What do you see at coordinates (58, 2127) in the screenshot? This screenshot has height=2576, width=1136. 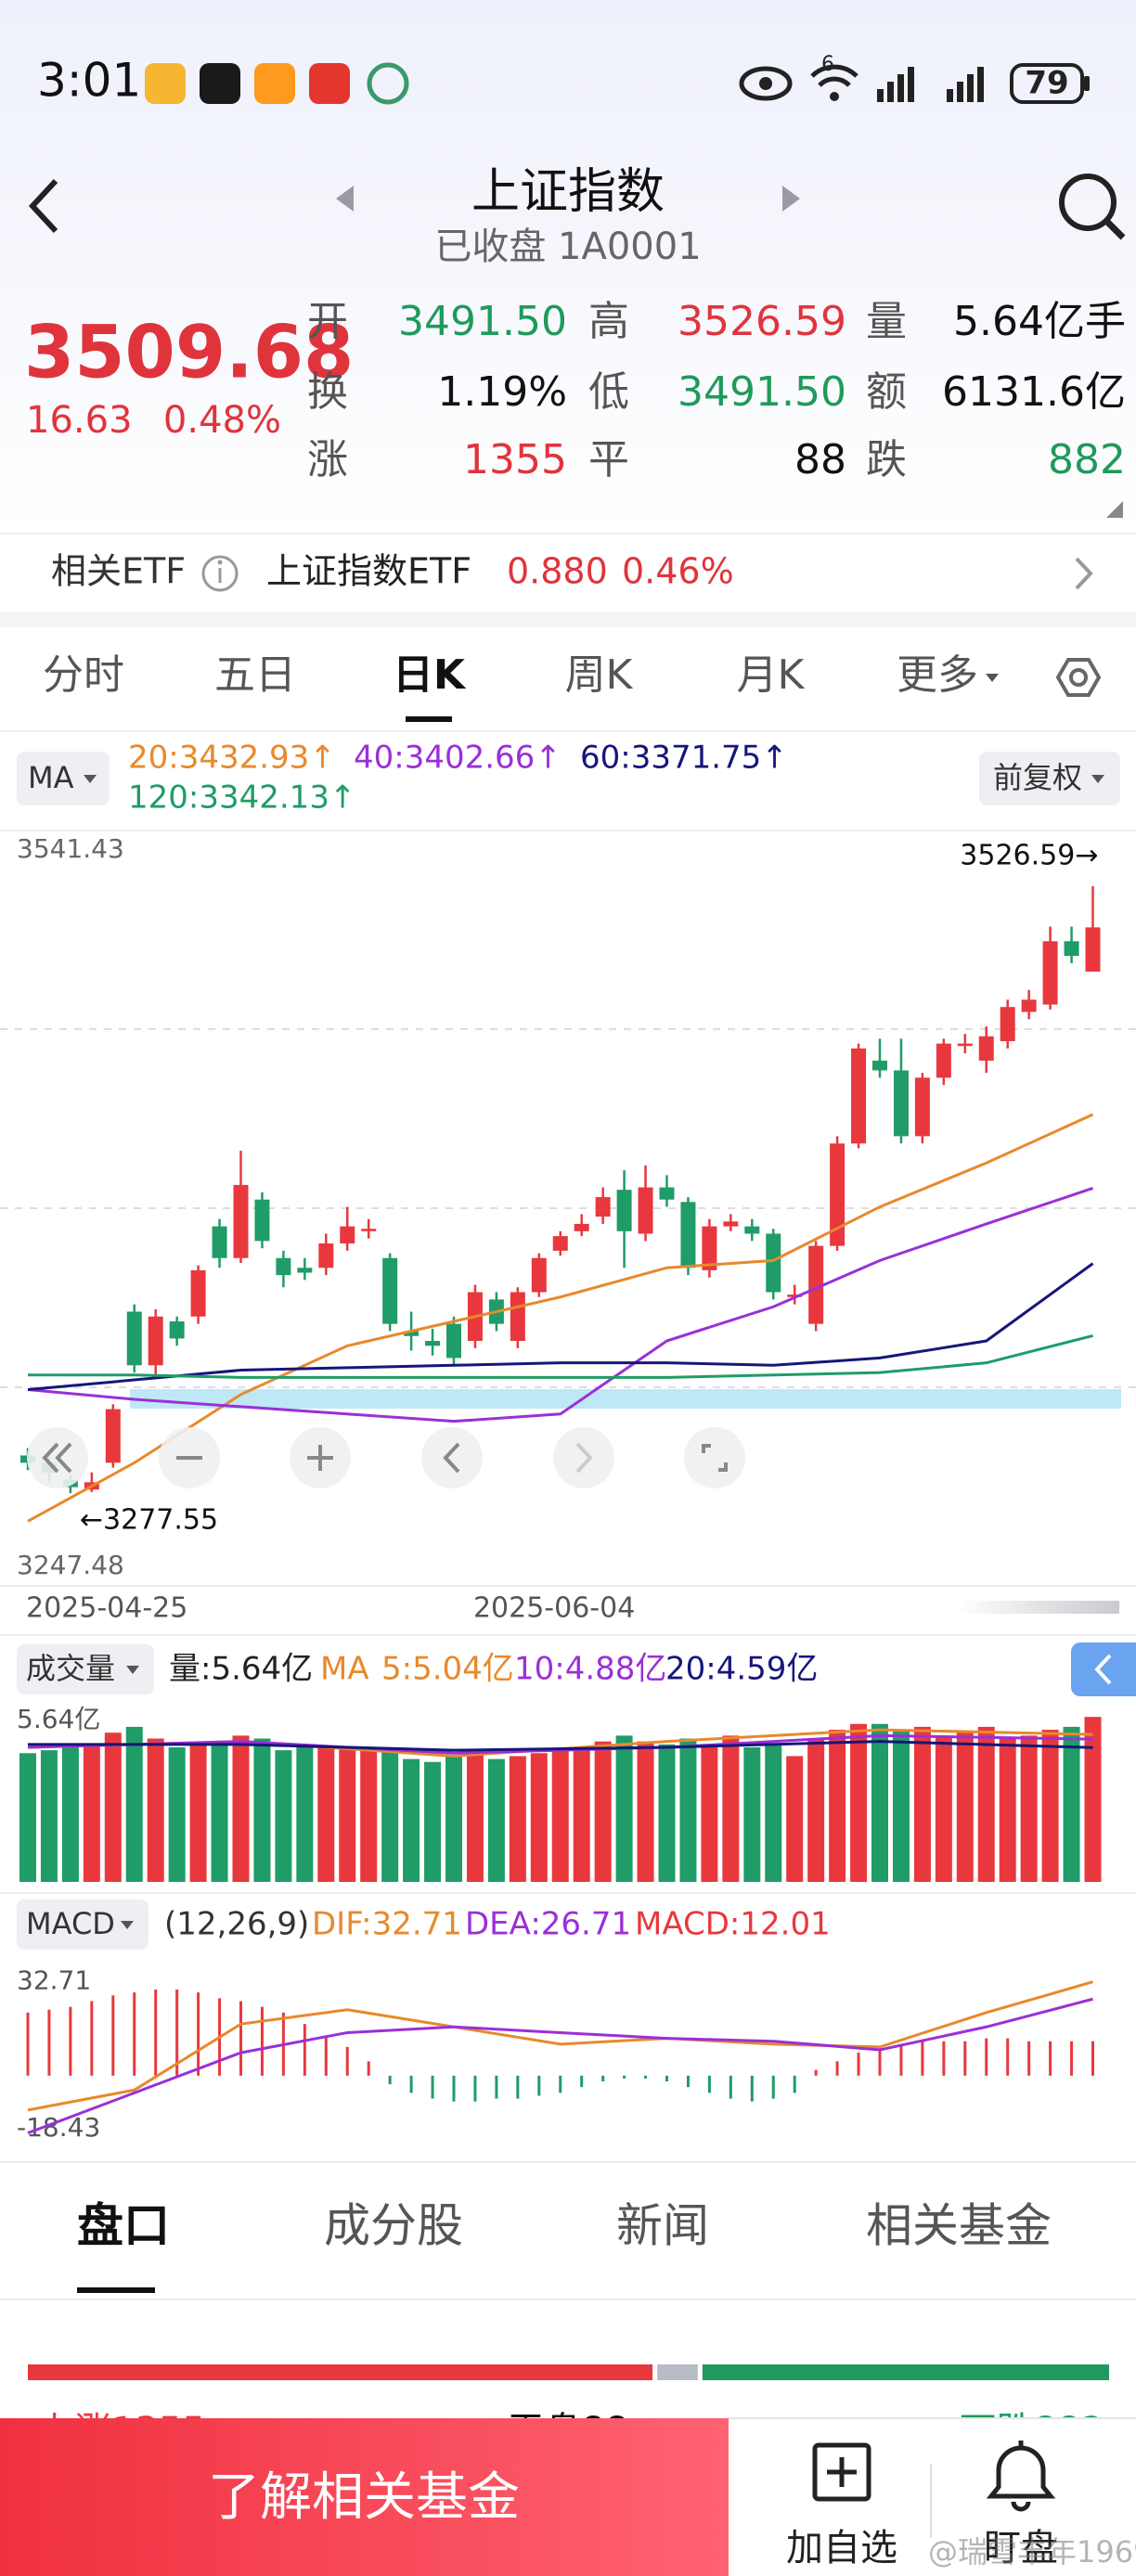 I see `y-tick-label: -18.43` at bounding box center [58, 2127].